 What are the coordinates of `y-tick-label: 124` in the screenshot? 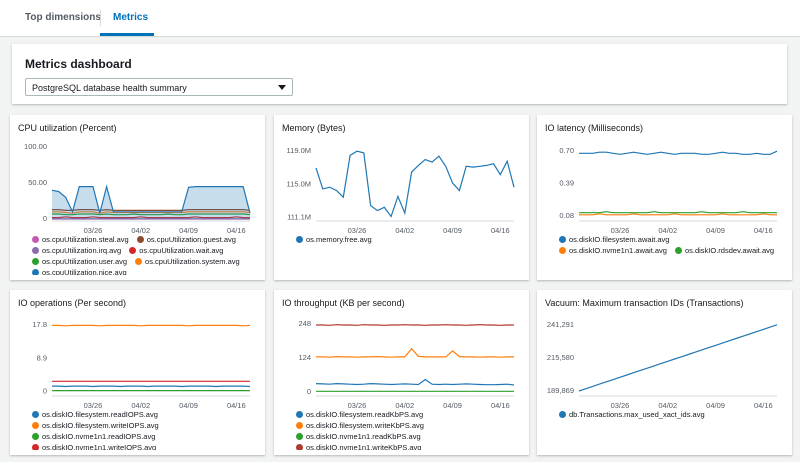 It's located at (304, 357).